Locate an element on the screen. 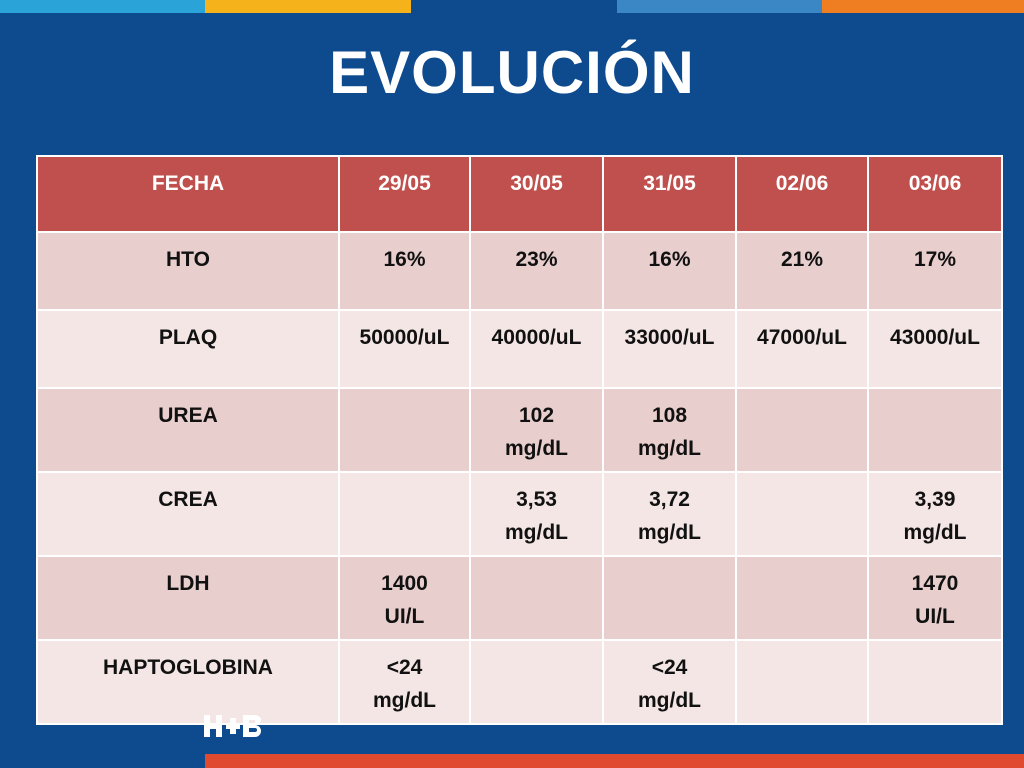  table-cell: 43000/uL is located at coordinates (935, 349).